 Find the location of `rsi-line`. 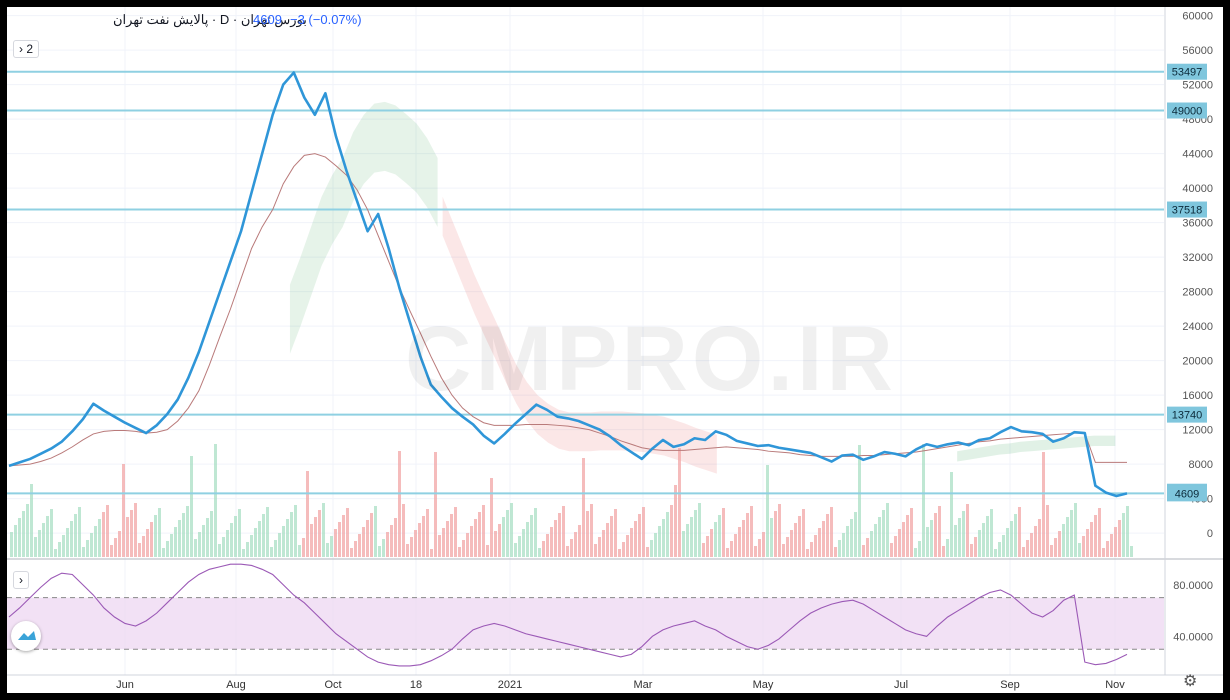

rsi-line is located at coordinates (568, 615).